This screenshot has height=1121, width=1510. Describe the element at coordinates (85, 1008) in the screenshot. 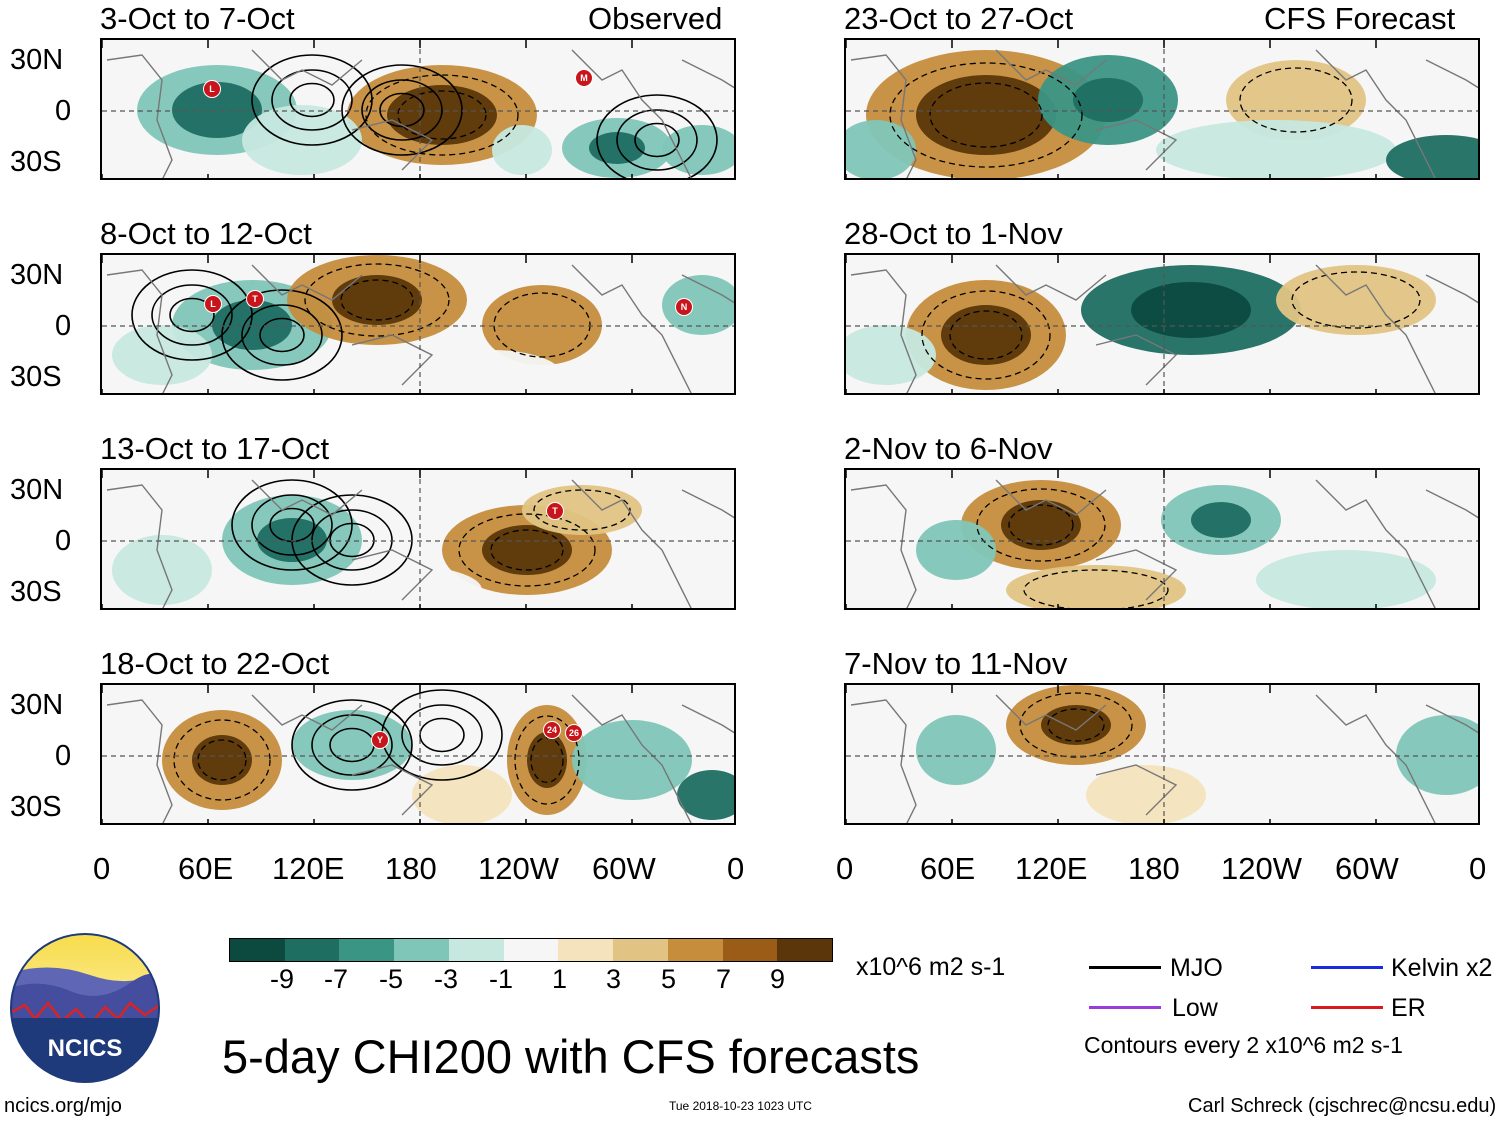

I see `ncics-logo: NCICS` at that location.